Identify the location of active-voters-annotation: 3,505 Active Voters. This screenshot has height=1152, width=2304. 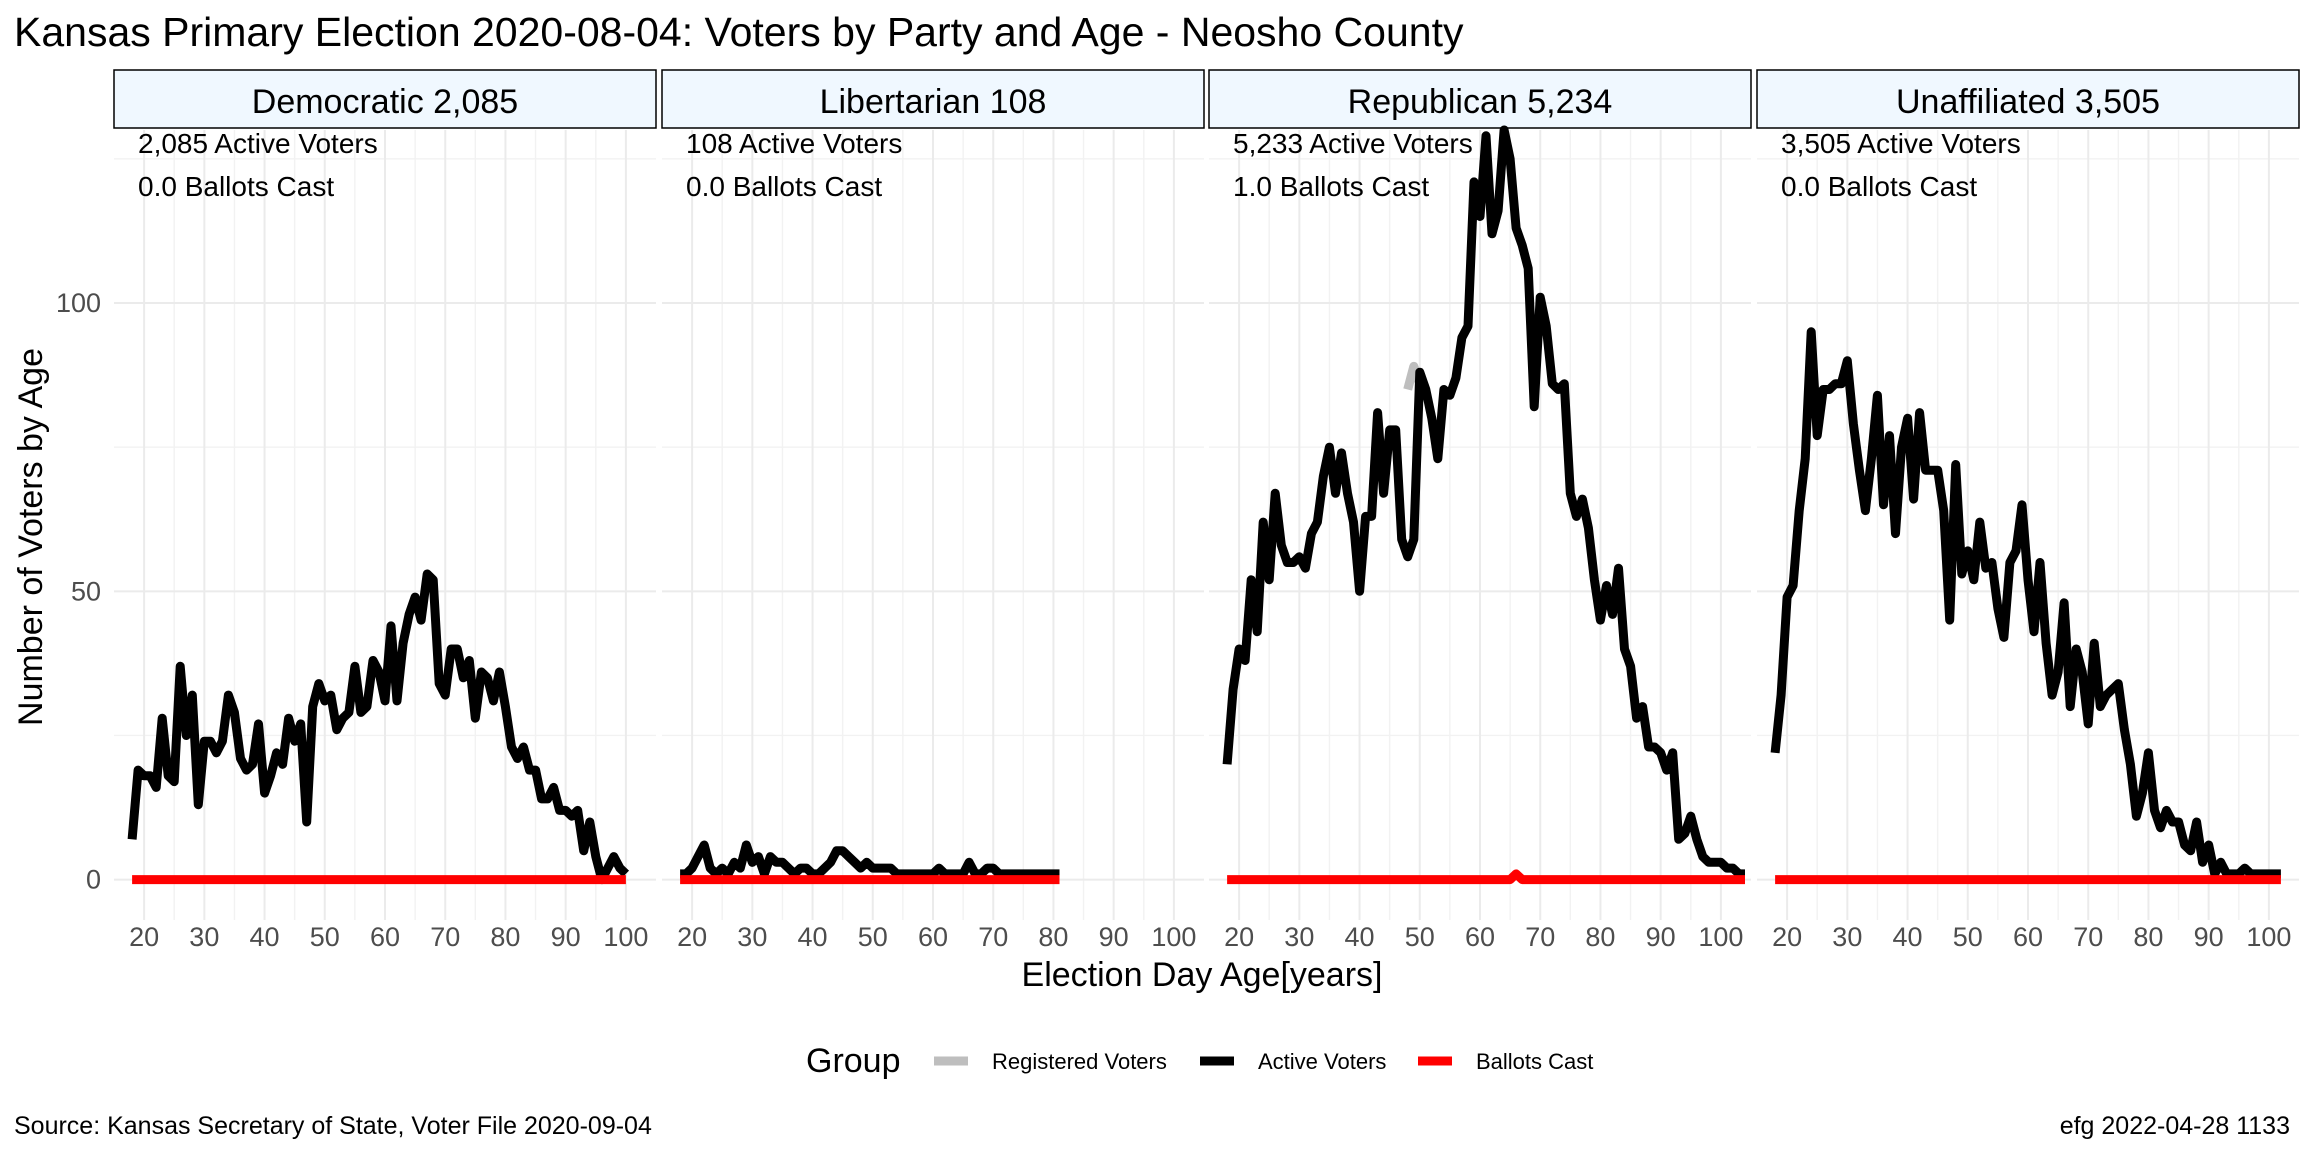
(1901, 143).